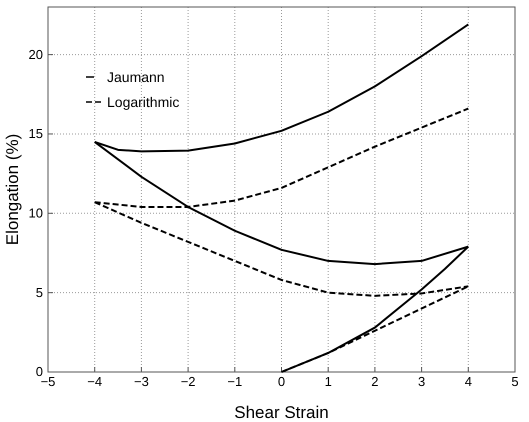  I want to click on x-tick-label: 4, so click(468, 382).